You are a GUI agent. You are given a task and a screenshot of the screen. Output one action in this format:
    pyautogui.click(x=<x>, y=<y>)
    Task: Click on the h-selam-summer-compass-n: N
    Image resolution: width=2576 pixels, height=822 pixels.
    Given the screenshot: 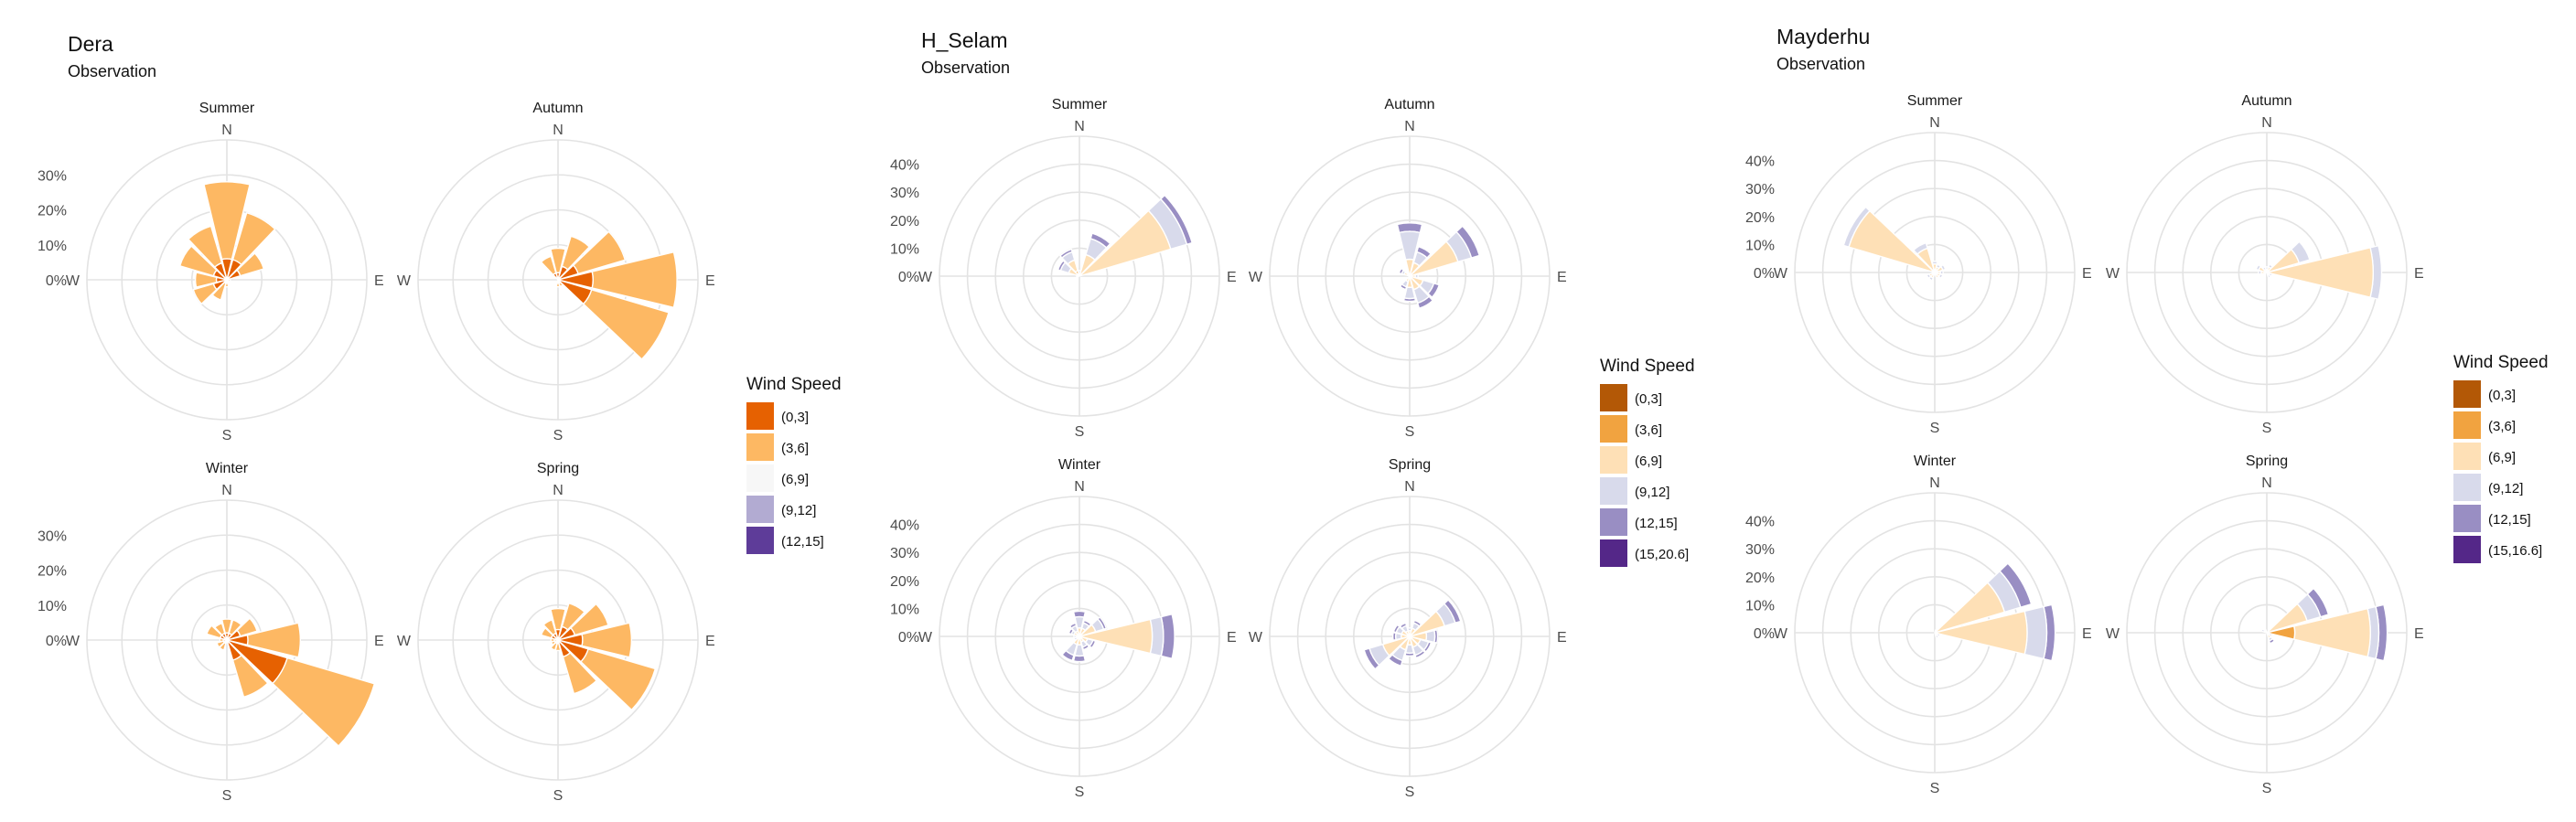 What is the action you would take?
    pyautogui.click(x=1079, y=126)
    